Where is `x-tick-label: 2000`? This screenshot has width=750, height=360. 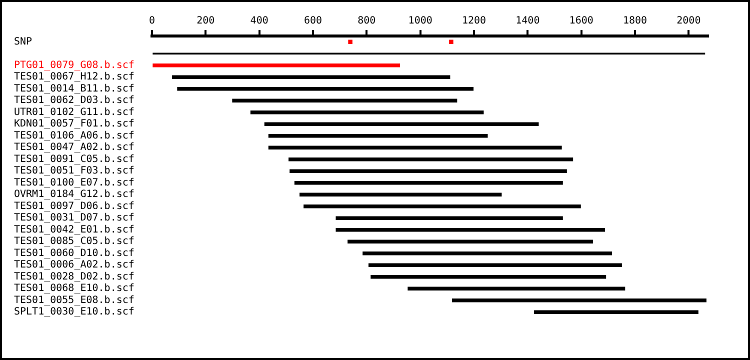 x-tick-label: 2000 is located at coordinates (688, 21).